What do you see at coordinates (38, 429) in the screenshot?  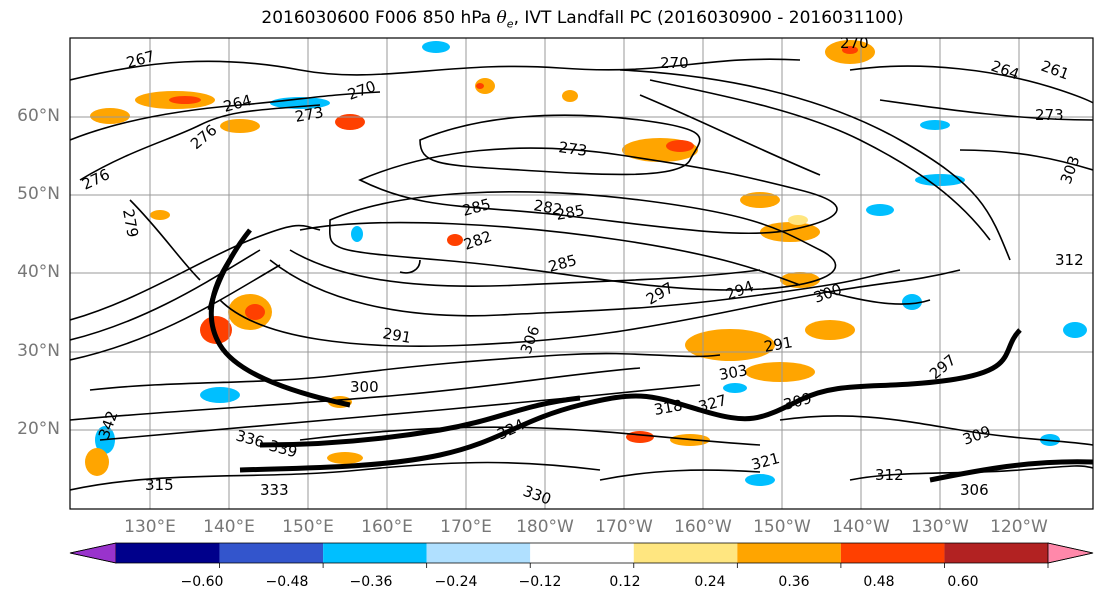 I see `lat-label: 20°N` at bounding box center [38, 429].